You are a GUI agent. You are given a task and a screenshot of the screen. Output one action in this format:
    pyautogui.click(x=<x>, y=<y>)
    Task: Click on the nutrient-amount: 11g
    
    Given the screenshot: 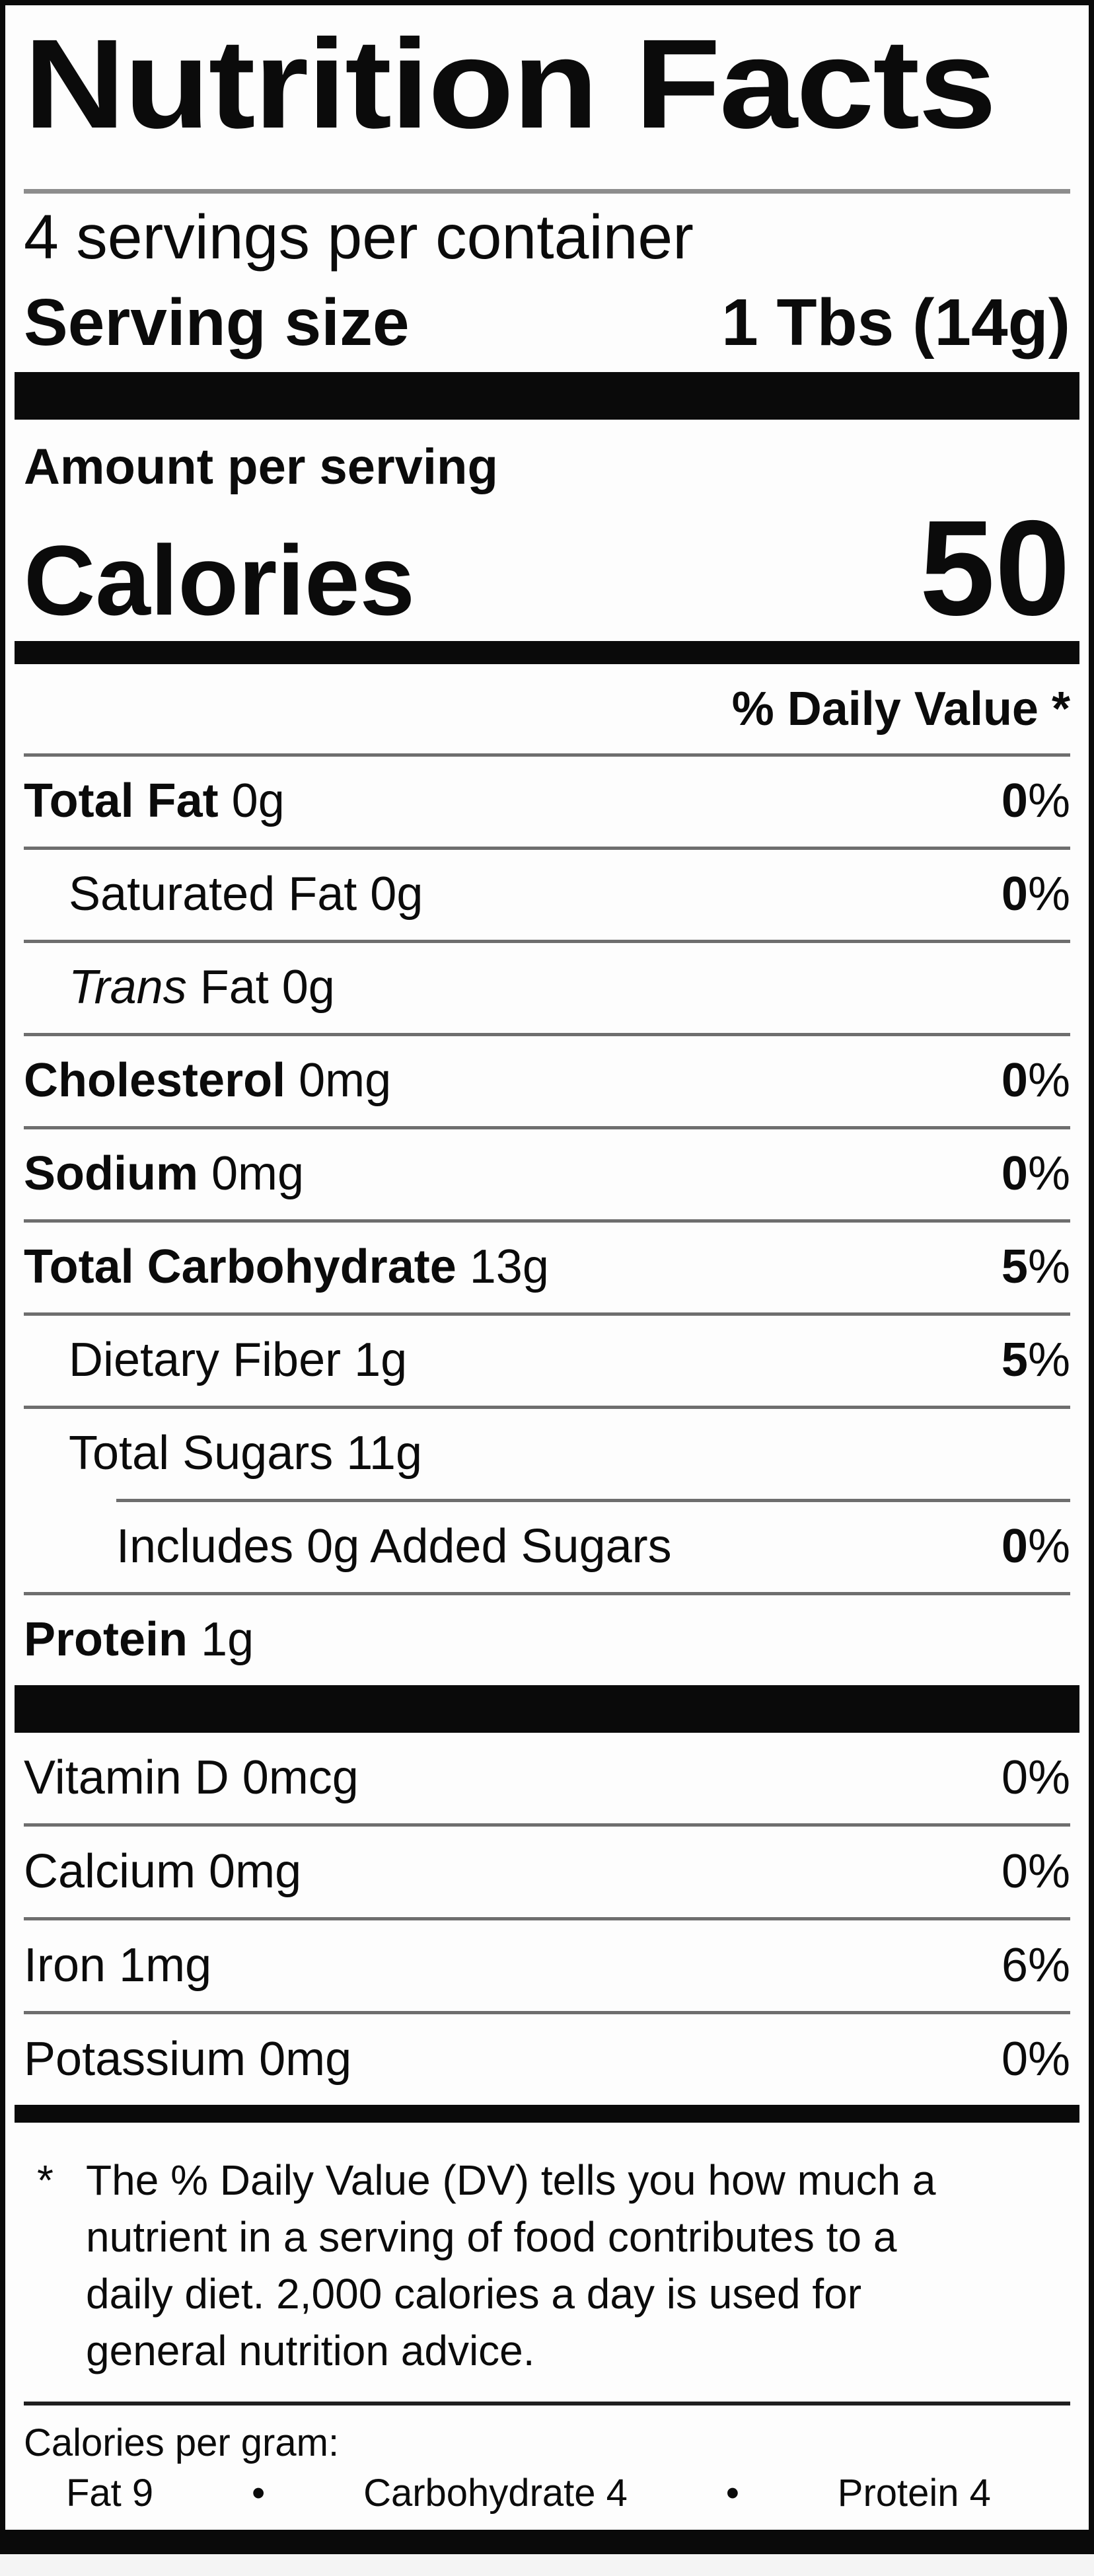 What is the action you would take?
    pyautogui.click(x=378, y=1453)
    